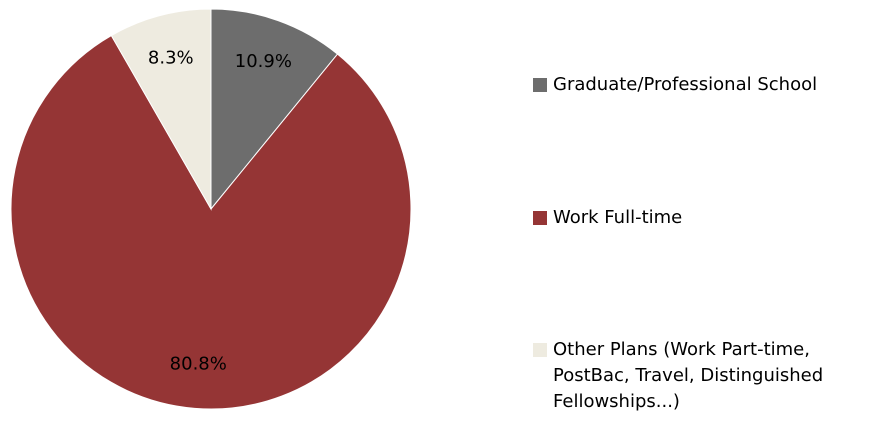  What do you see at coordinates (171, 57) in the screenshot?
I see `data-label: 8.3%` at bounding box center [171, 57].